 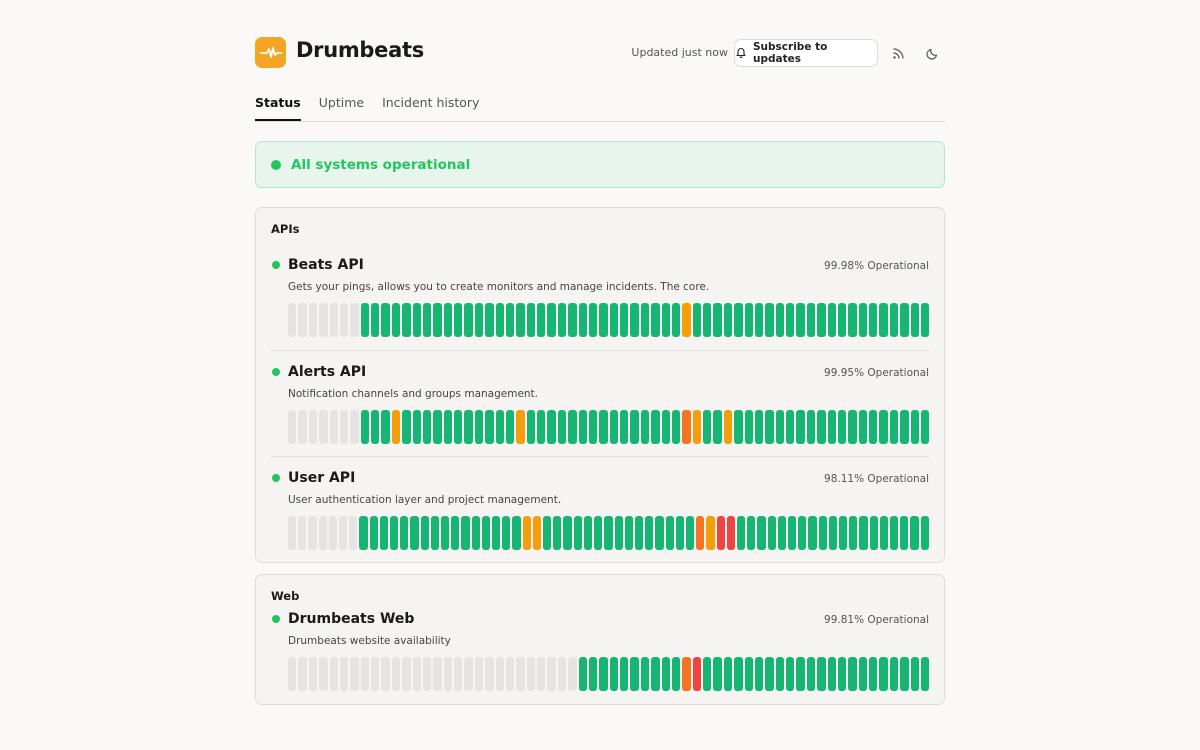 I want to click on tab-incident-history: Incident history, so click(x=431, y=102).